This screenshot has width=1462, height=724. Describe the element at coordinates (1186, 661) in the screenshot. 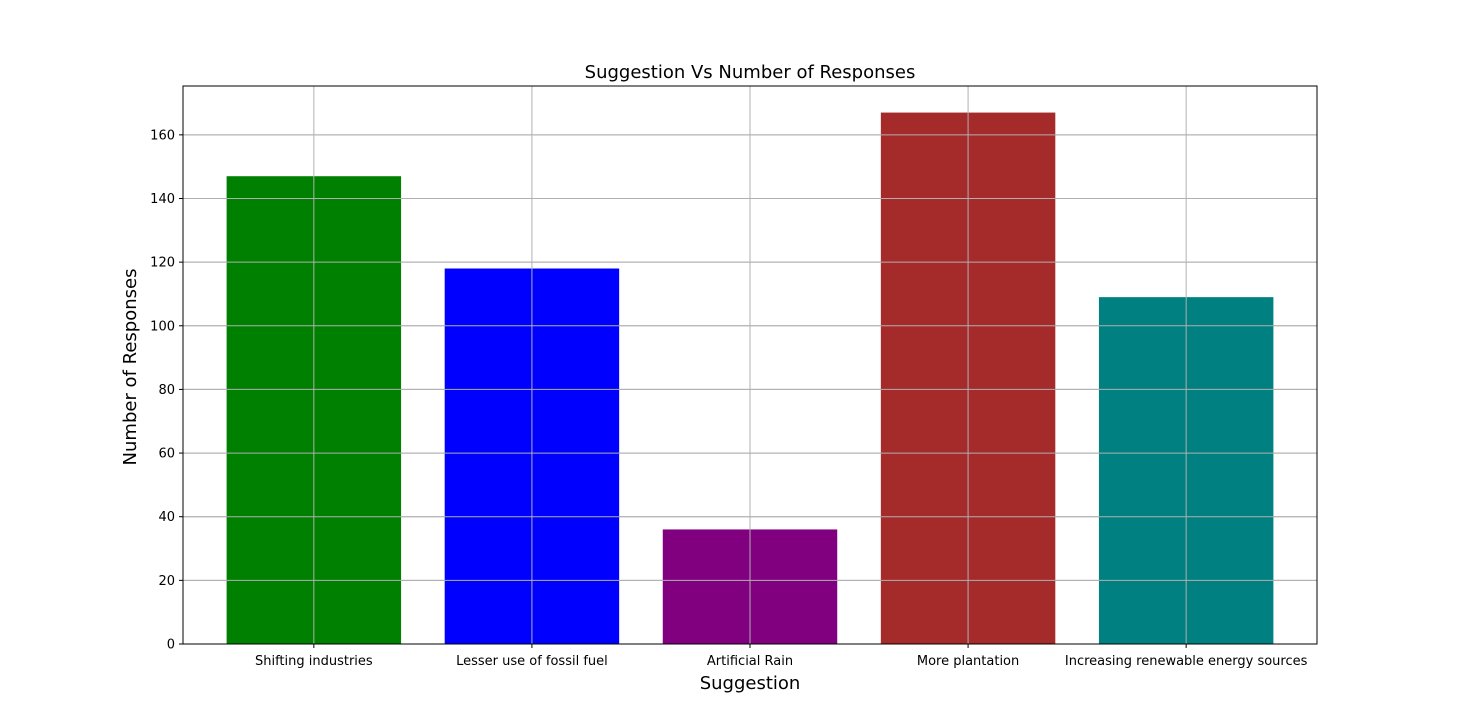

I see `x-tick-label: Increasing renewable energy sources` at that location.